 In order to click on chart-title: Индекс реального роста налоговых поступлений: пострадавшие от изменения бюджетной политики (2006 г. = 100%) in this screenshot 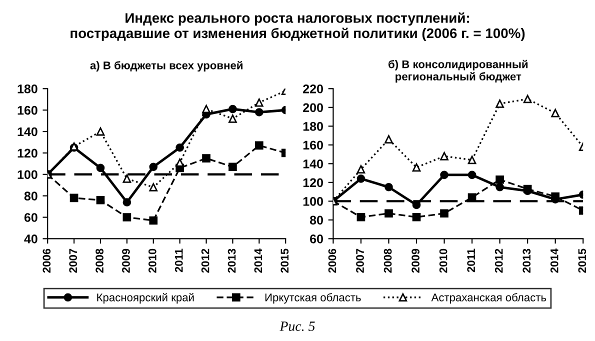, I will do `click(297, 26)`.